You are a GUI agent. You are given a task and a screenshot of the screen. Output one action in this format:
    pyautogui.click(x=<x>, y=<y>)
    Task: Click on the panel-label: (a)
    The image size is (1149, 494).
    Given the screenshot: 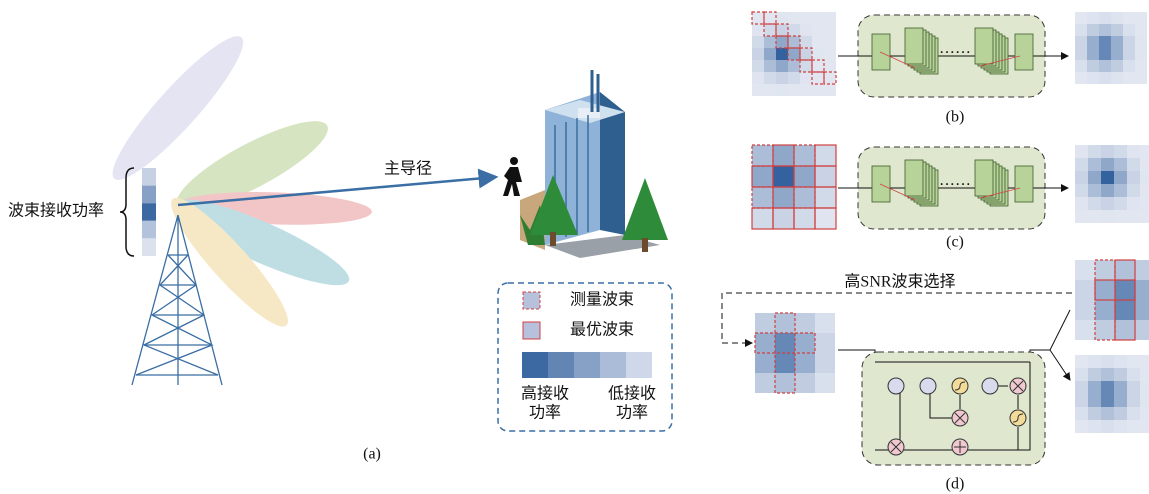 What is the action you would take?
    pyautogui.click(x=372, y=454)
    